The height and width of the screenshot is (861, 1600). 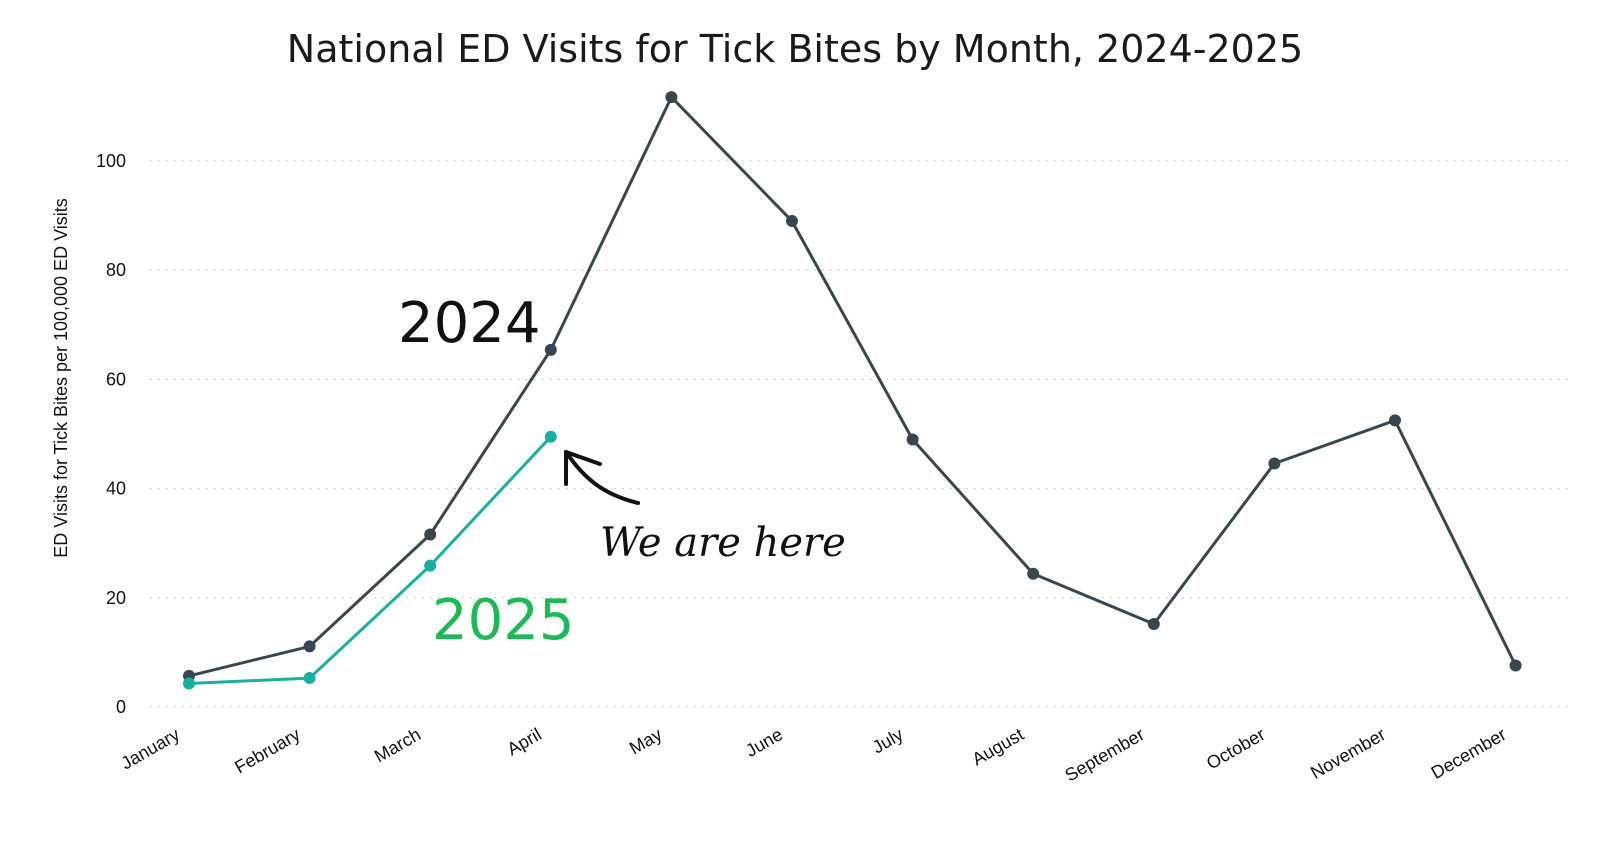 What do you see at coordinates (1153, 624) in the screenshot?
I see `point-2024-september` at bounding box center [1153, 624].